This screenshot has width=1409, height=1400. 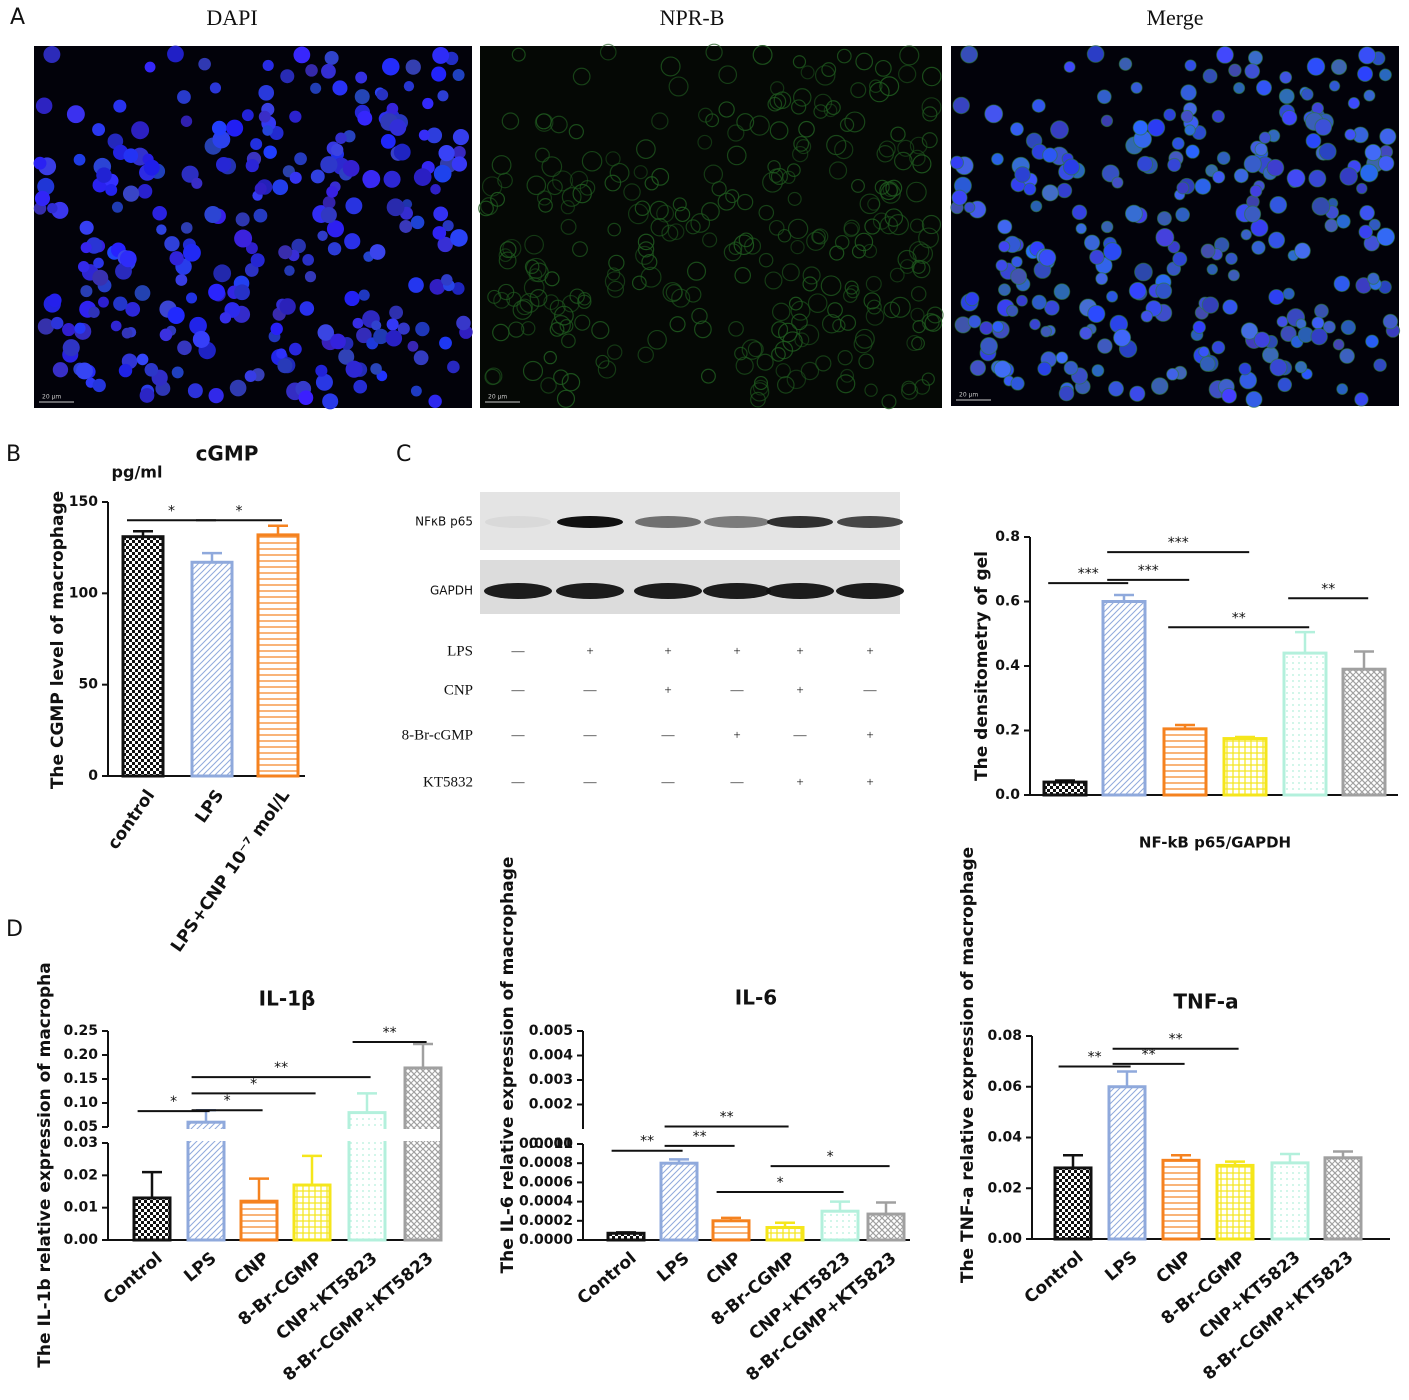 What do you see at coordinates (737, 781) in the screenshot?
I see `condition-mark: —` at bounding box center [737, 781].